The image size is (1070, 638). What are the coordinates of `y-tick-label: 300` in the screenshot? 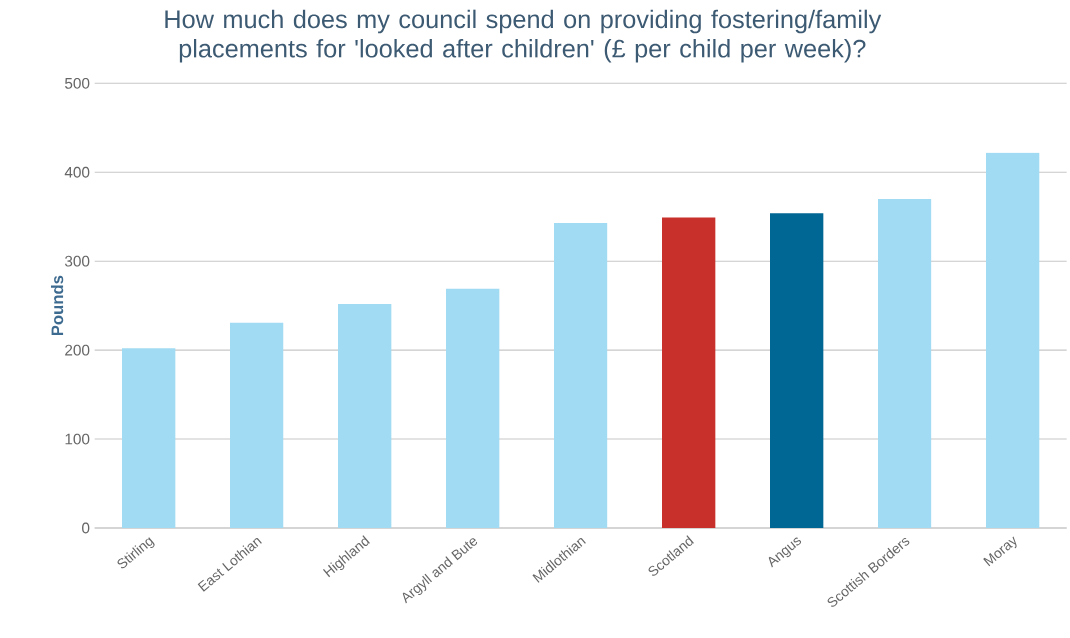 It's located at (77, 261).